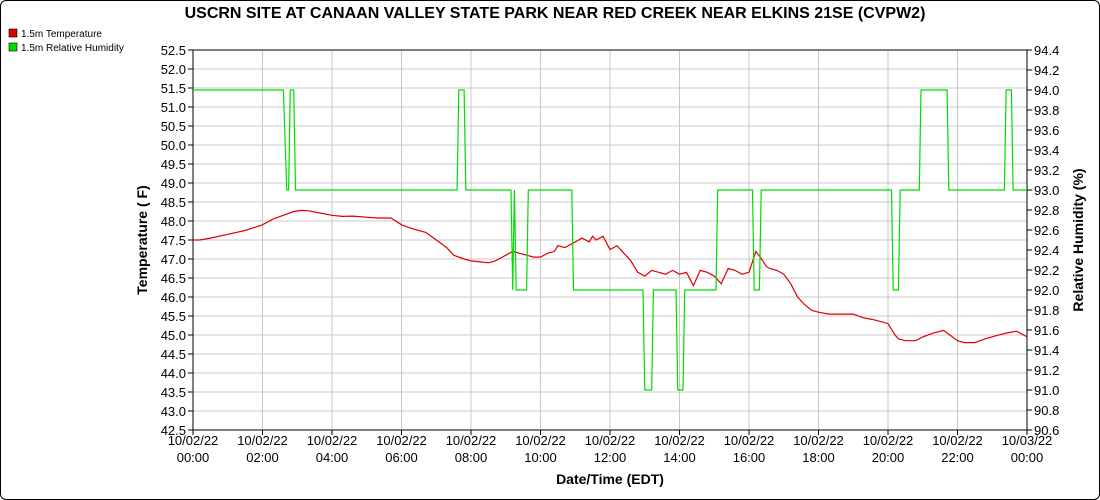 This screenshot has width=1100, height=500. Describe the element at coordinates (173, 202) in the screenshot. I see `left-tick-label: 48.5` at that location.